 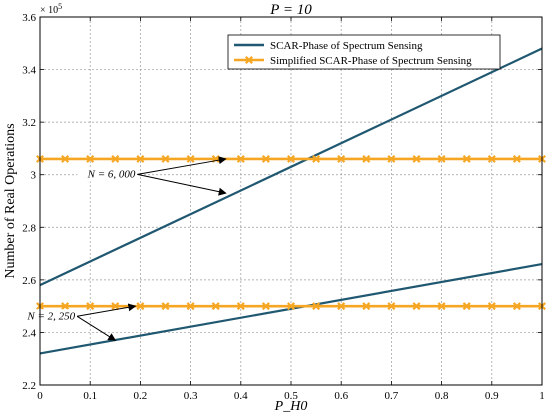 I want to click on x-tick-label: 0.8, so click(x=442, y=396).